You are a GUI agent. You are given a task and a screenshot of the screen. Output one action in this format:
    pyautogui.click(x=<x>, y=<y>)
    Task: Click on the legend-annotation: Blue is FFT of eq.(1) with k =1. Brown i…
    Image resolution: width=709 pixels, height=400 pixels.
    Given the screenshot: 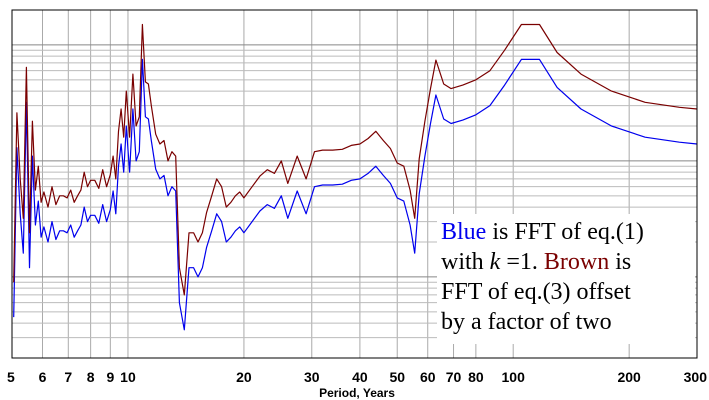 What is the action you would take?
    pyautogui.click(x=566, y=279)
    